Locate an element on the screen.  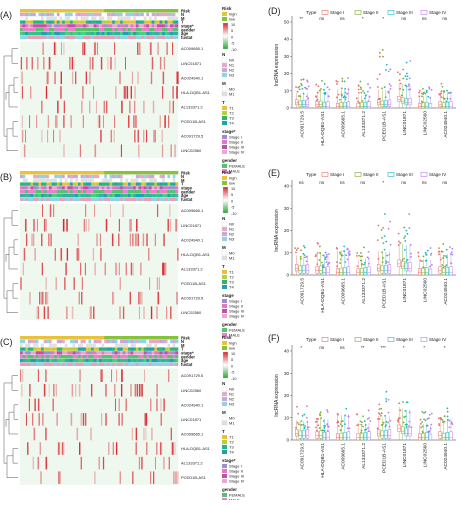
row-dendrogram is located at coordinates (10, 426).